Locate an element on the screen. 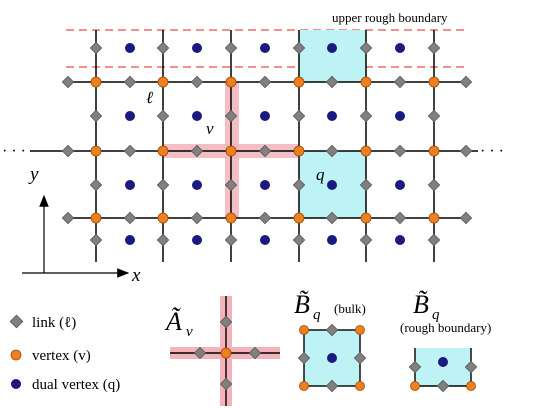  left-ellipsis: · · · is located at coordinates (14, 151).